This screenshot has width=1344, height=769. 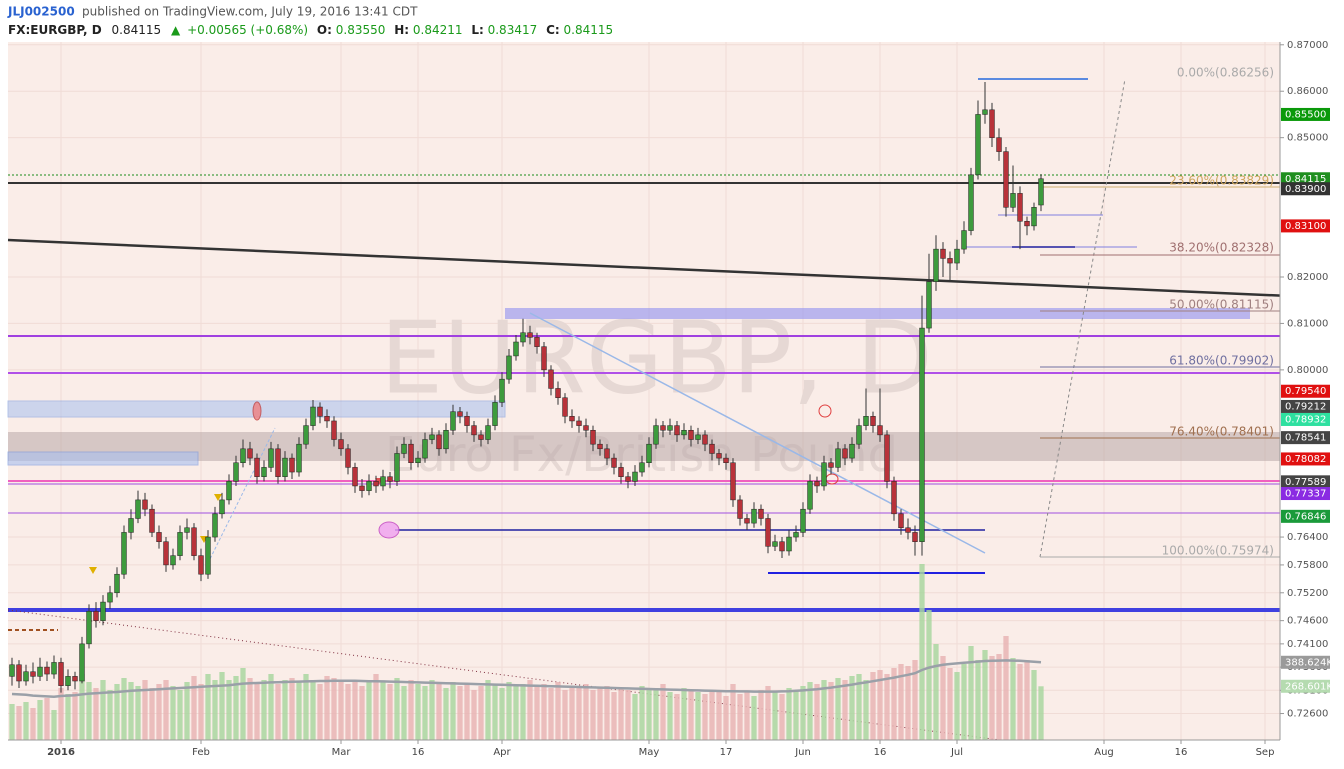 What do you see at coordinates (1218, 551) in the screenshot?
I see `fib-label: 100.00%(0.75974)` at bounding box center [1218, 551].